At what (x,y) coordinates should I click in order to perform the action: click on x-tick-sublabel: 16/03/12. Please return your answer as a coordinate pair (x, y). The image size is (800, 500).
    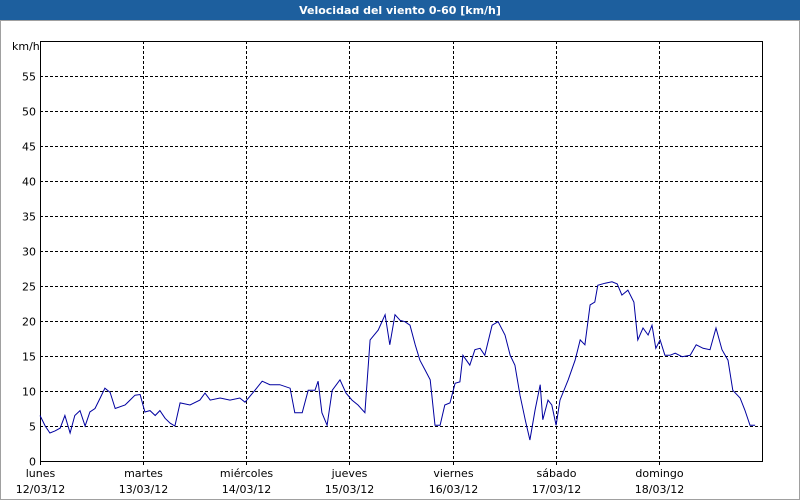
    Looking at the image, I should click on (453, 489).